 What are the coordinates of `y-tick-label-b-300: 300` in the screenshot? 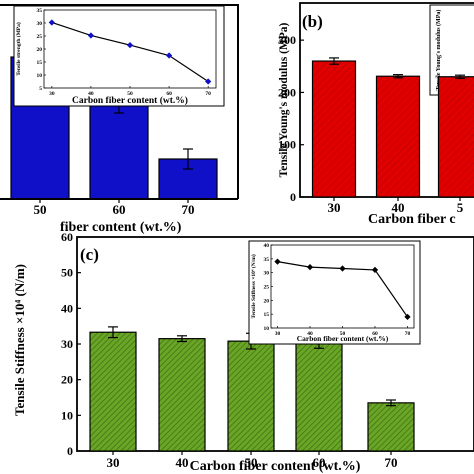 It's located at (287, 40).